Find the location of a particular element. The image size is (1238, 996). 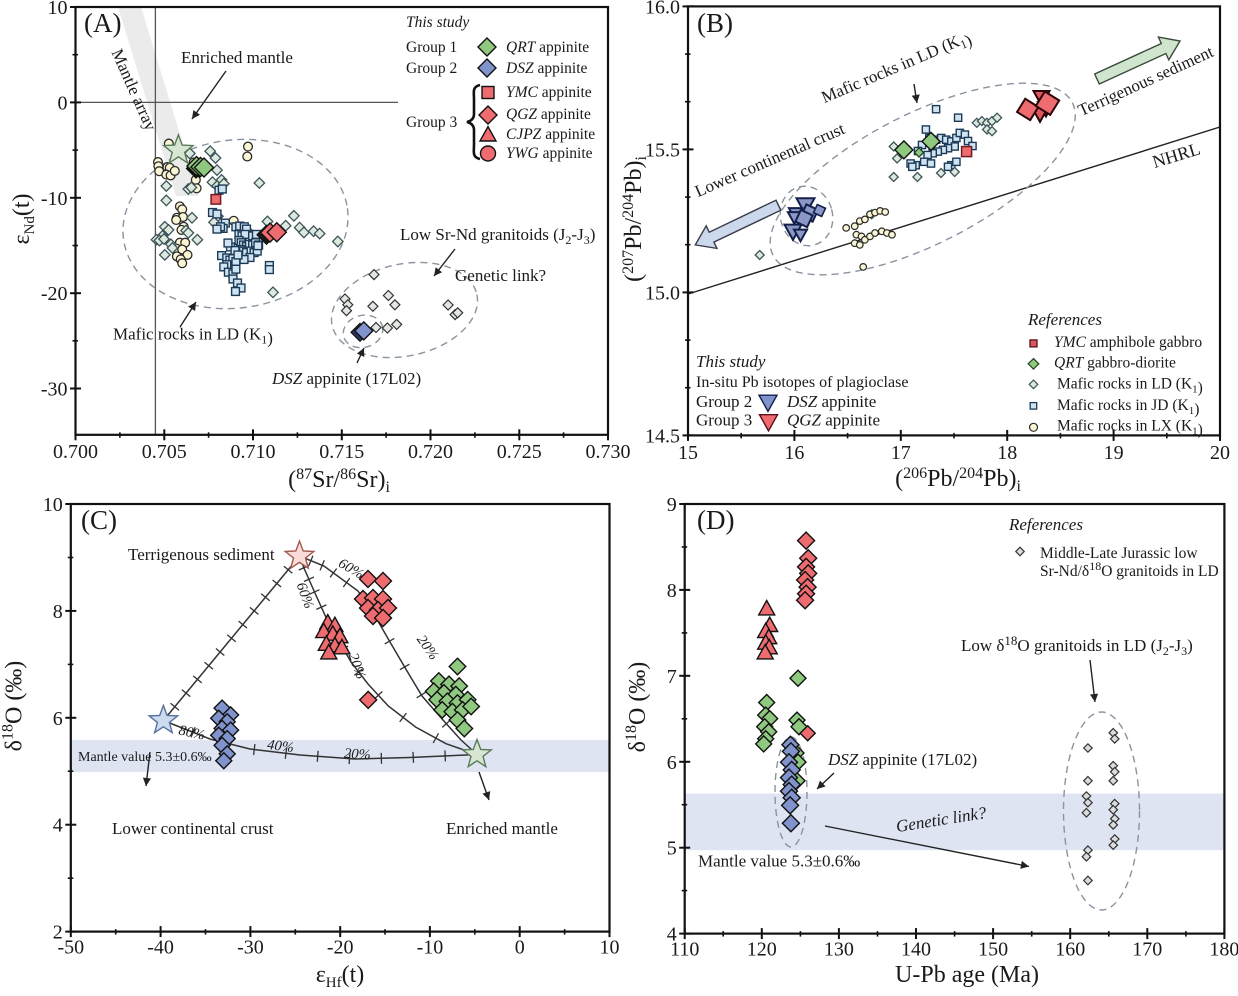

svg-text: Genetic link? is located at coordinates (500, 275).